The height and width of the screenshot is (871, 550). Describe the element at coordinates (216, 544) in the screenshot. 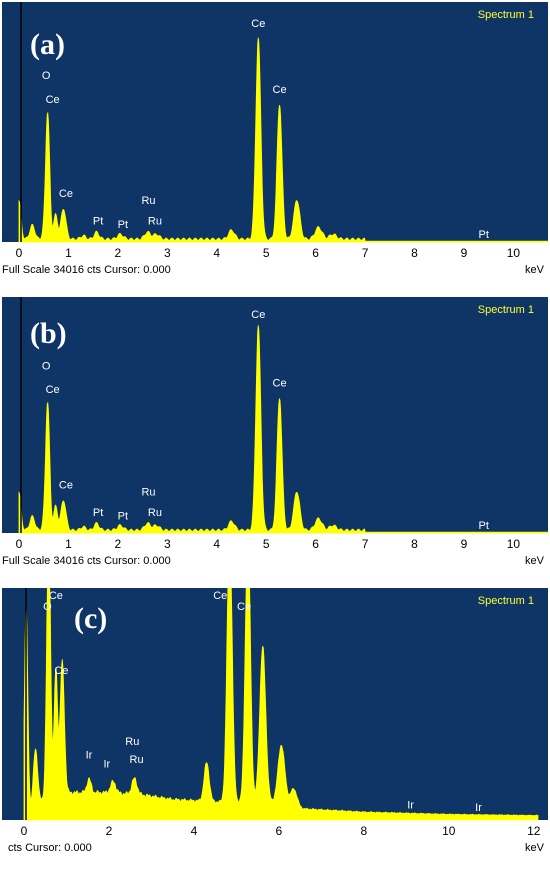

I see `x-tick-label-b-4: 4` at that location.